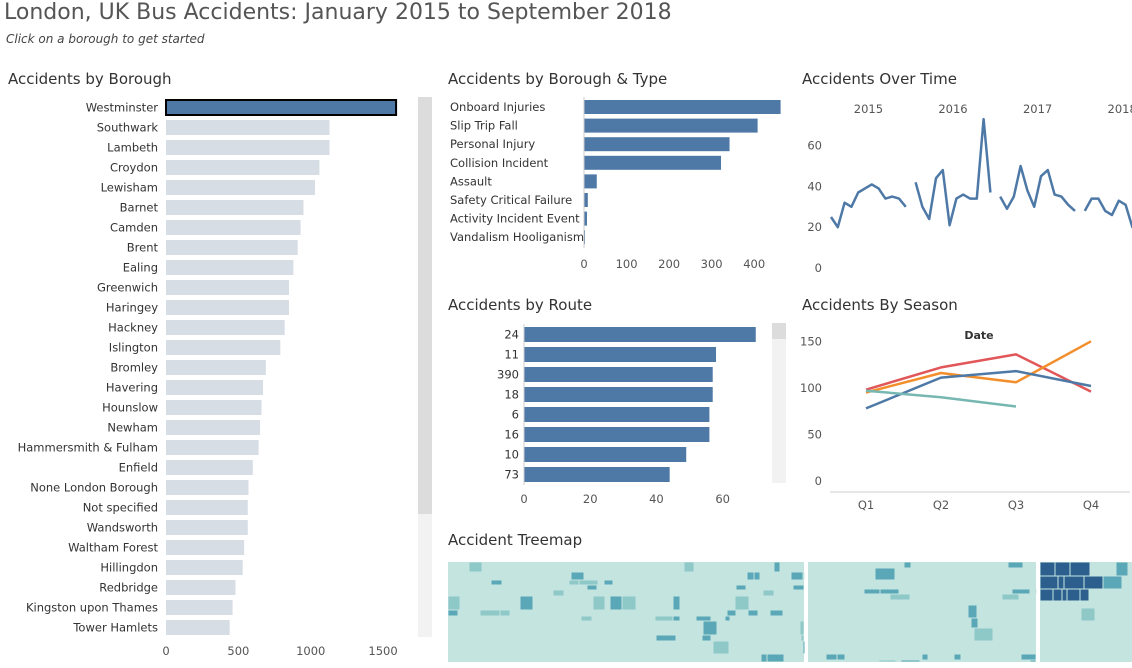  I want to click on type-bar, so click(671, 125).